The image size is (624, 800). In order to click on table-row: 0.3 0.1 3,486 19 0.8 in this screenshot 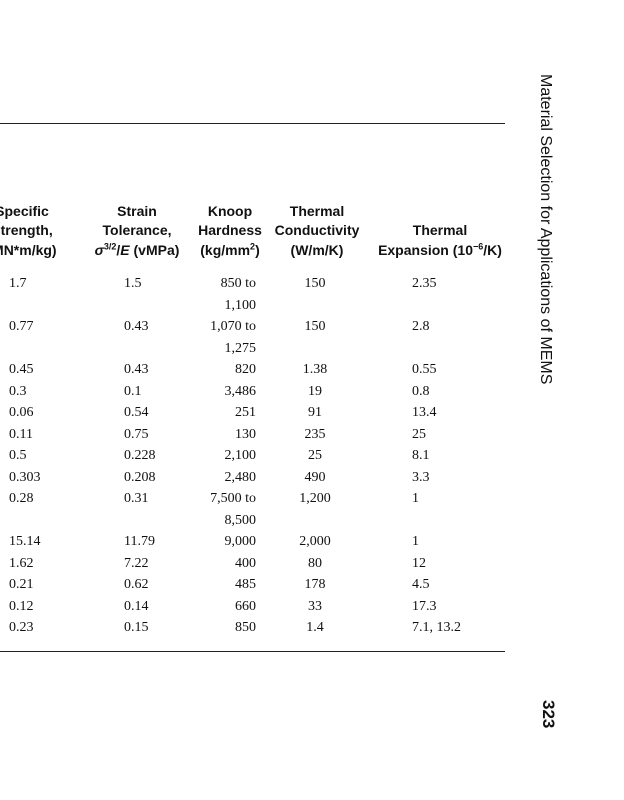, I will do `click(260, 392)`.